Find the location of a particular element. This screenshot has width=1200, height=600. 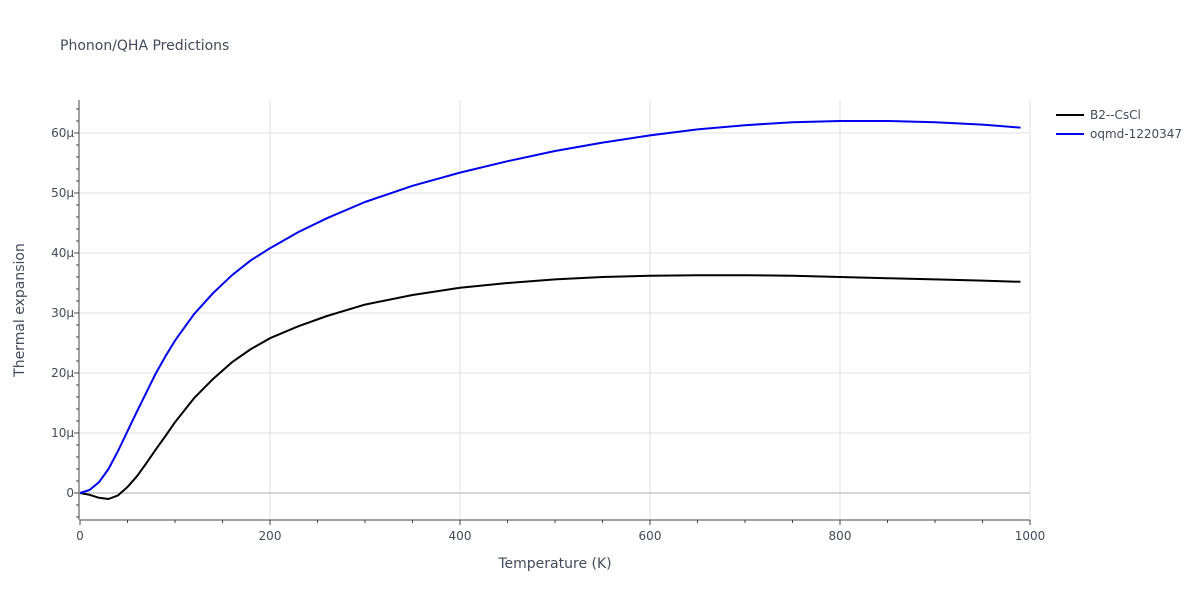

x-tick-label: 0 is located at coordinates (80, 536).